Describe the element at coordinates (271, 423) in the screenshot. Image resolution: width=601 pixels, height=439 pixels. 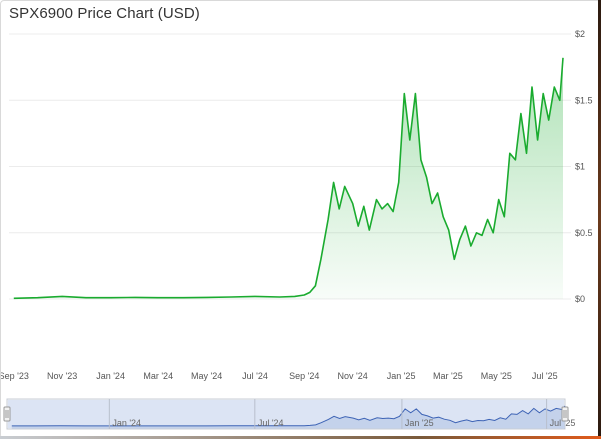
I see `navigator-tick-label: Jul '24` at that location.